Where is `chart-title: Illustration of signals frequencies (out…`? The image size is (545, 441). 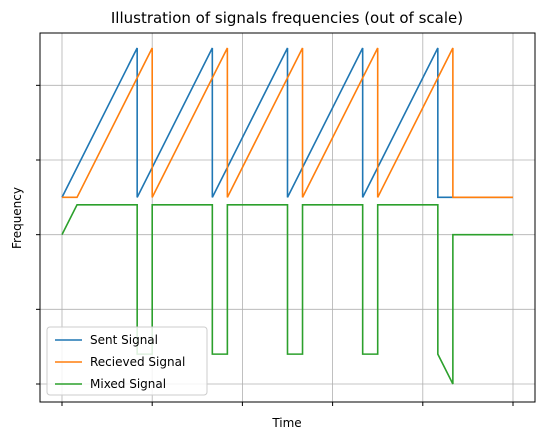
chart-title: Illustration of signals frequencies (out… is located at coordinates (287, 18).